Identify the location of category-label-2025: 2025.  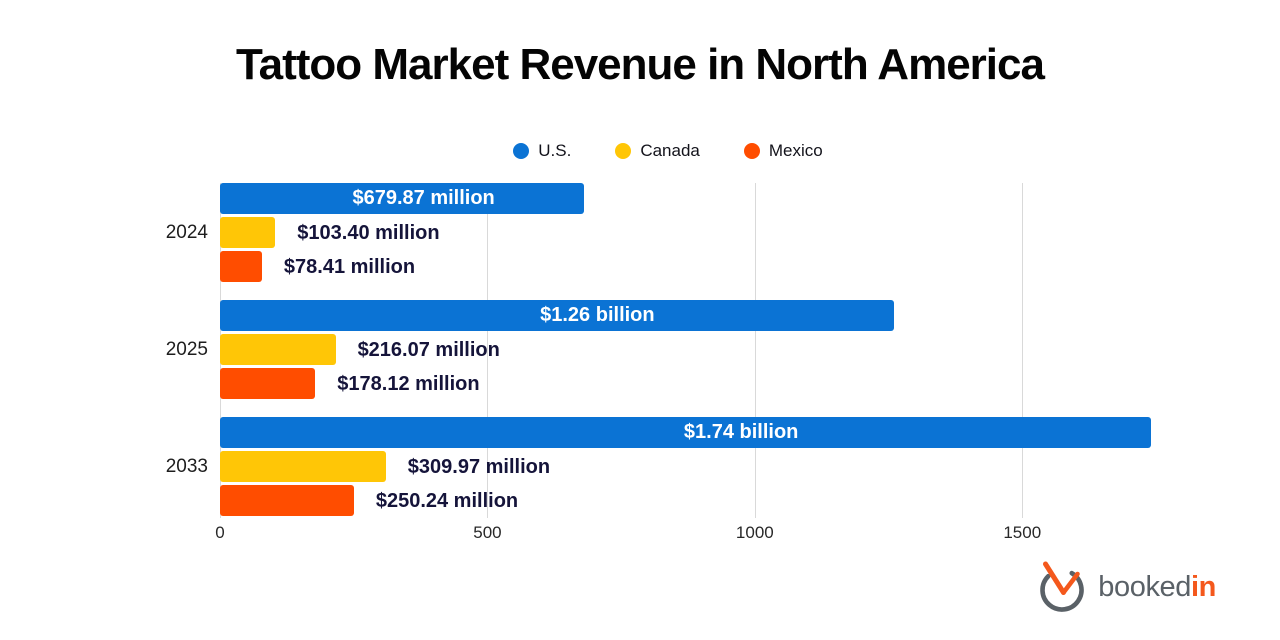
(186, 349).